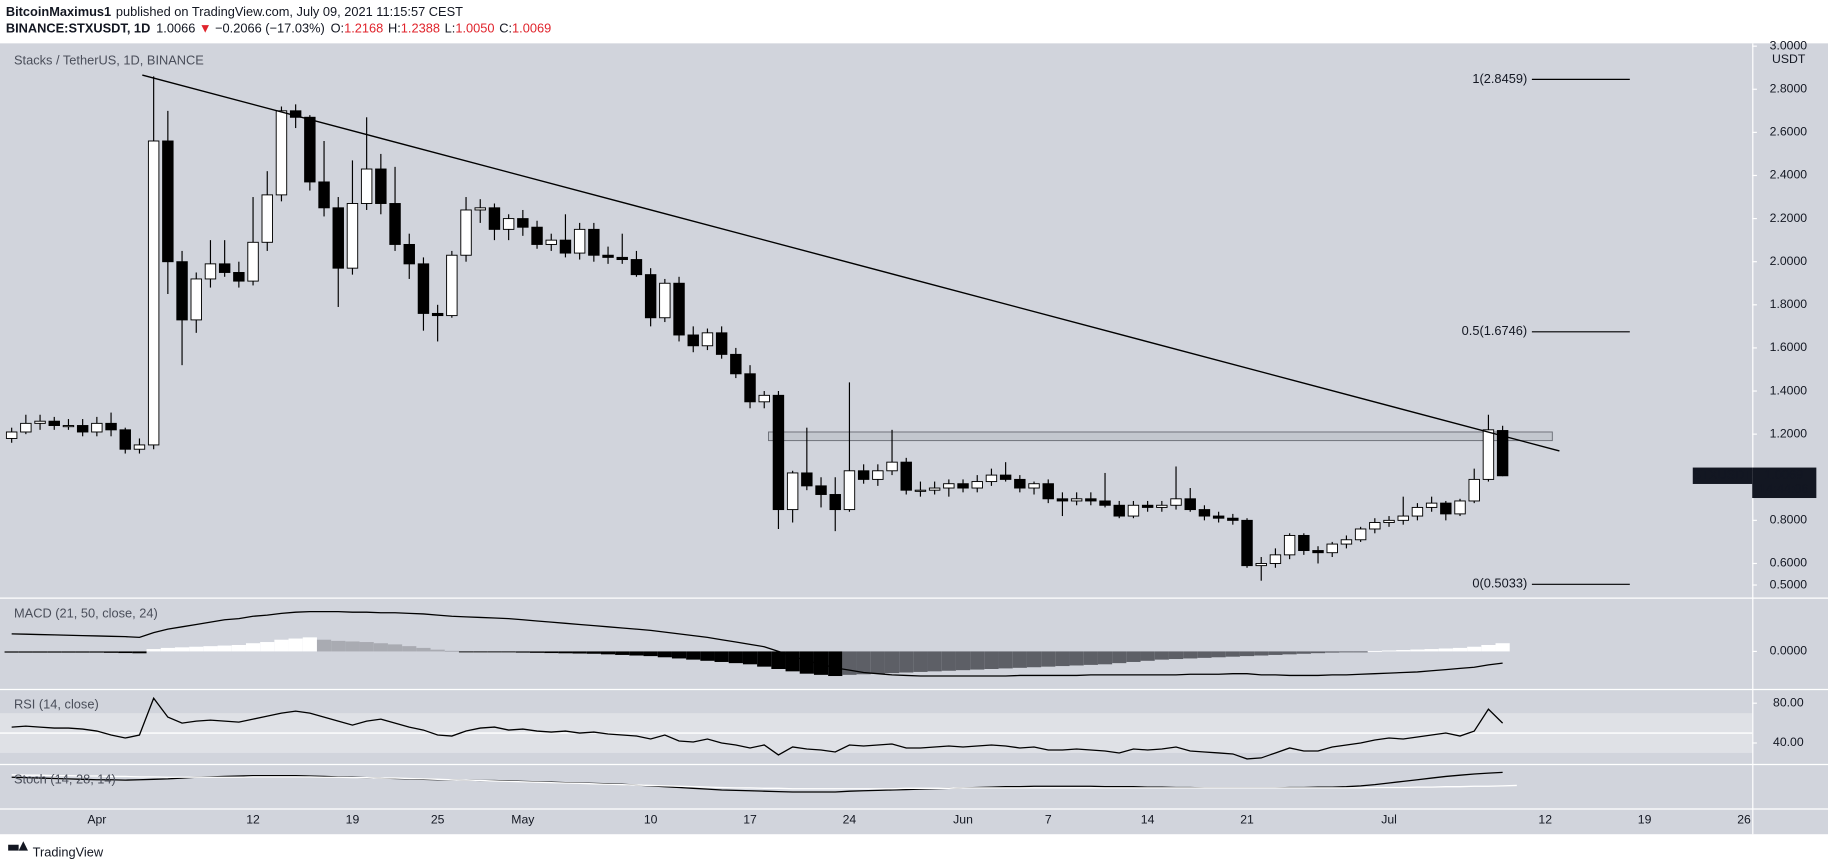  I want to click on x-tick-label: 17, so click(750, 819).